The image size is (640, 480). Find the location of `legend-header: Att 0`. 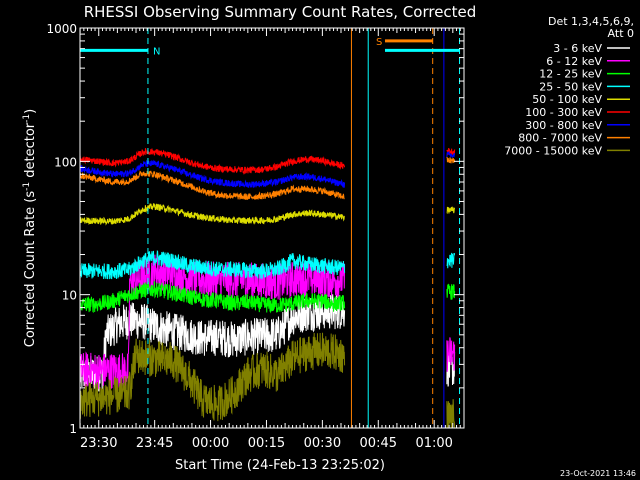

legend-header: Att 0 is located at coordinates (621, 33).